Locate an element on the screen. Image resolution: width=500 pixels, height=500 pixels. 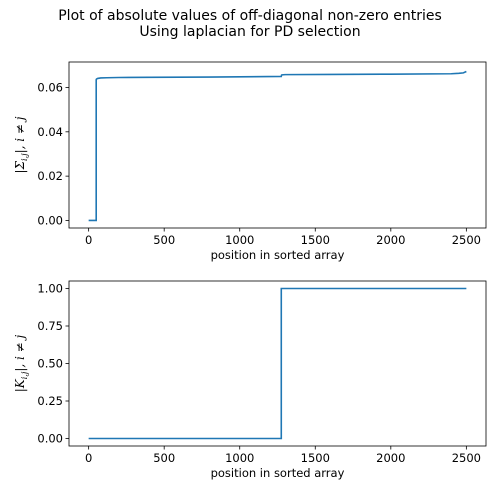
figure-title-line-2: Using laplacian for PD selection is located at coordinates (250, 32).